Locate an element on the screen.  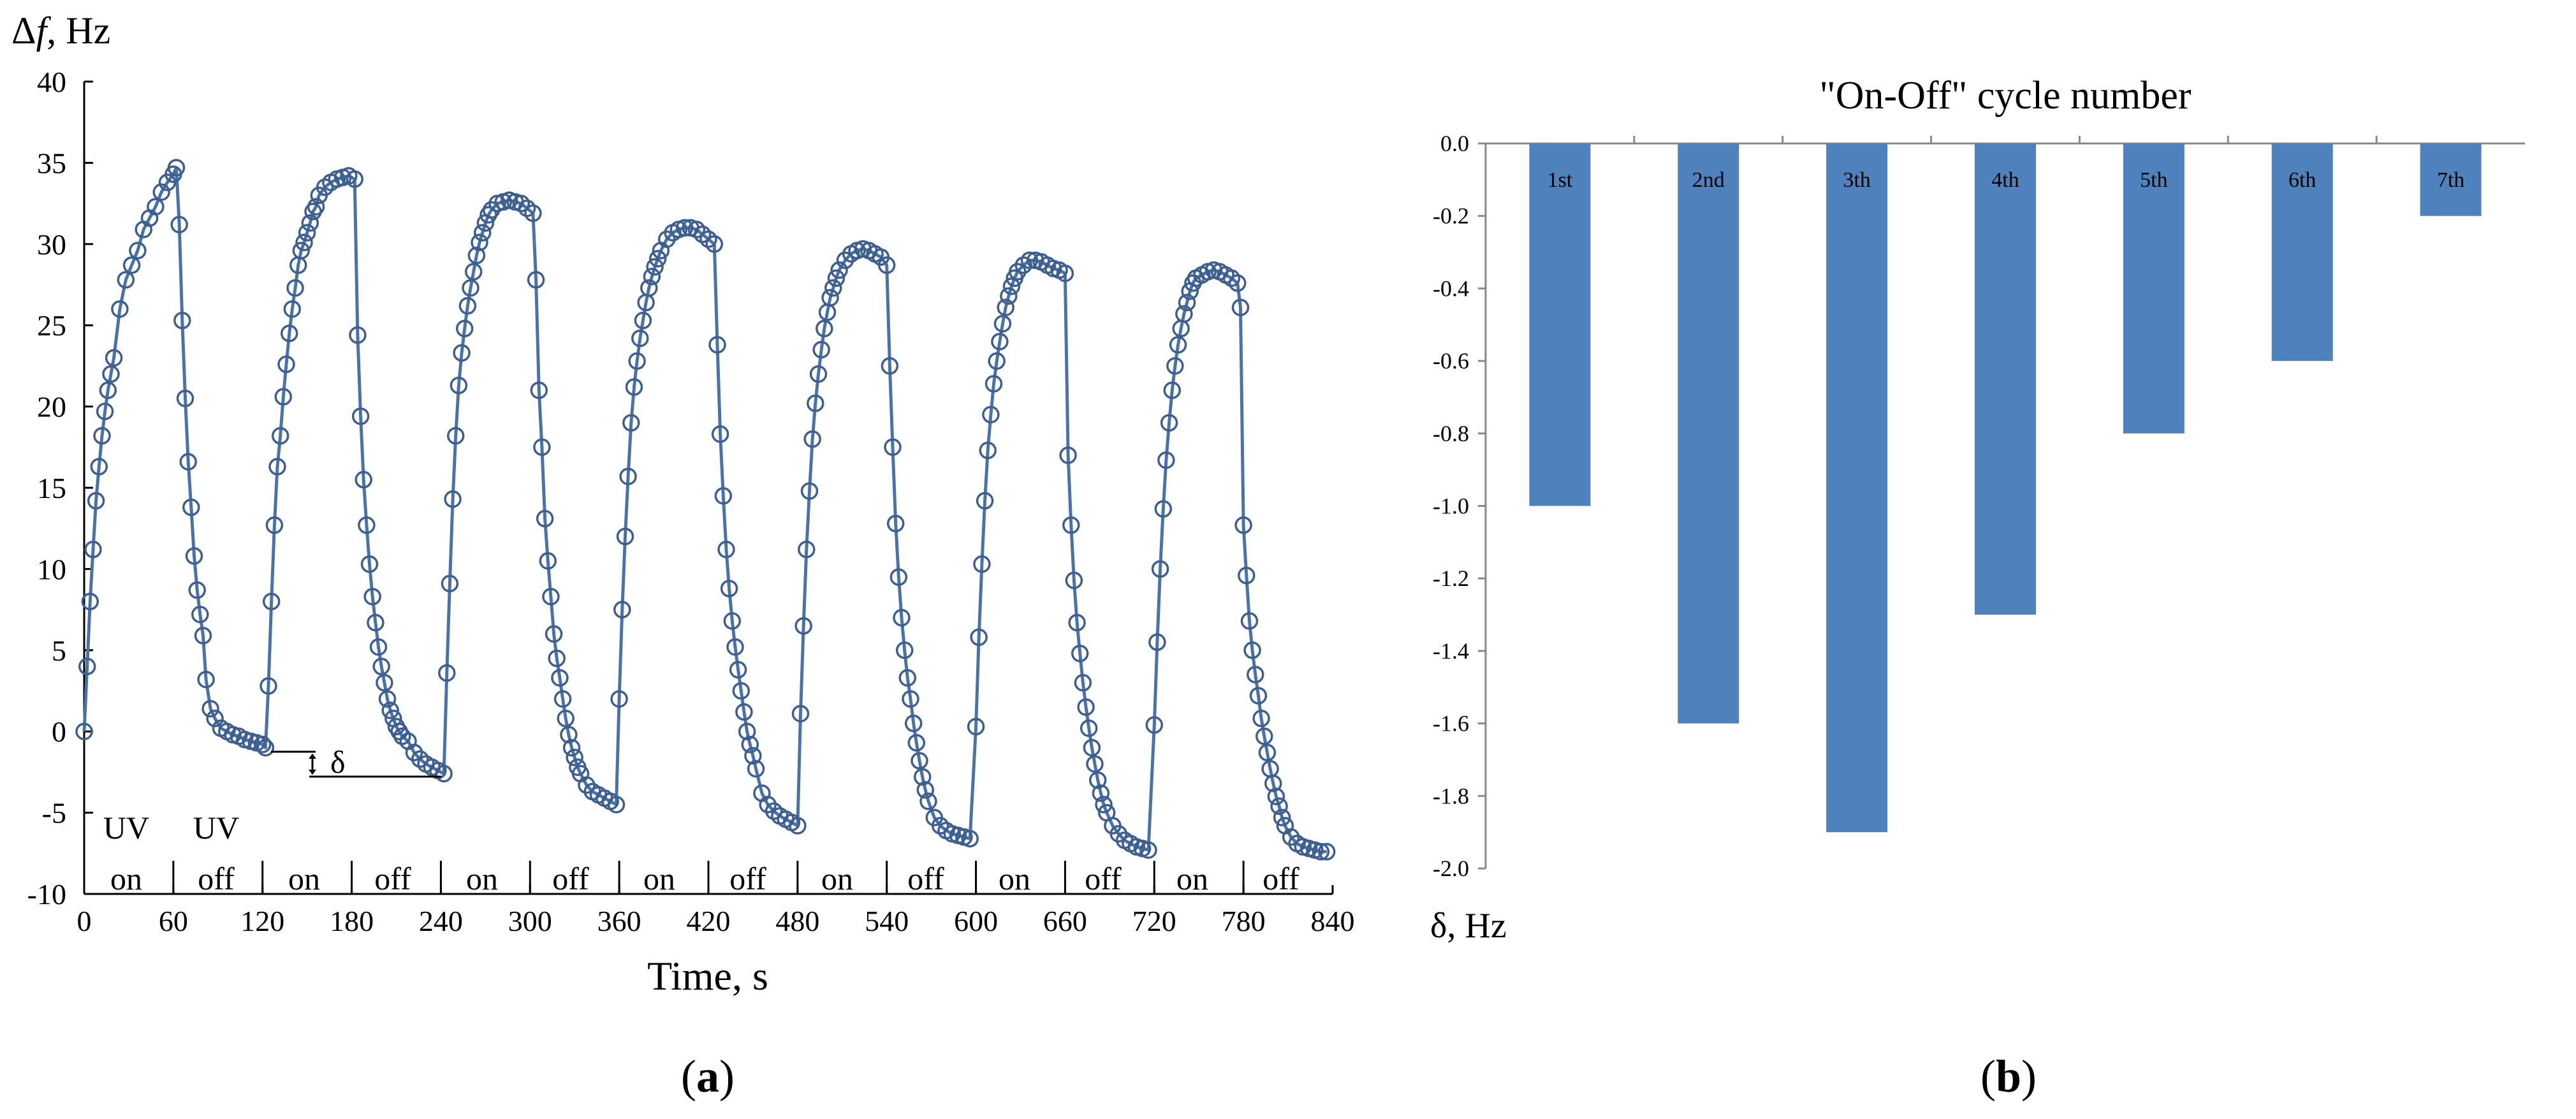
y-tick-label: -1.8 is located at coordinates (1451, 795).